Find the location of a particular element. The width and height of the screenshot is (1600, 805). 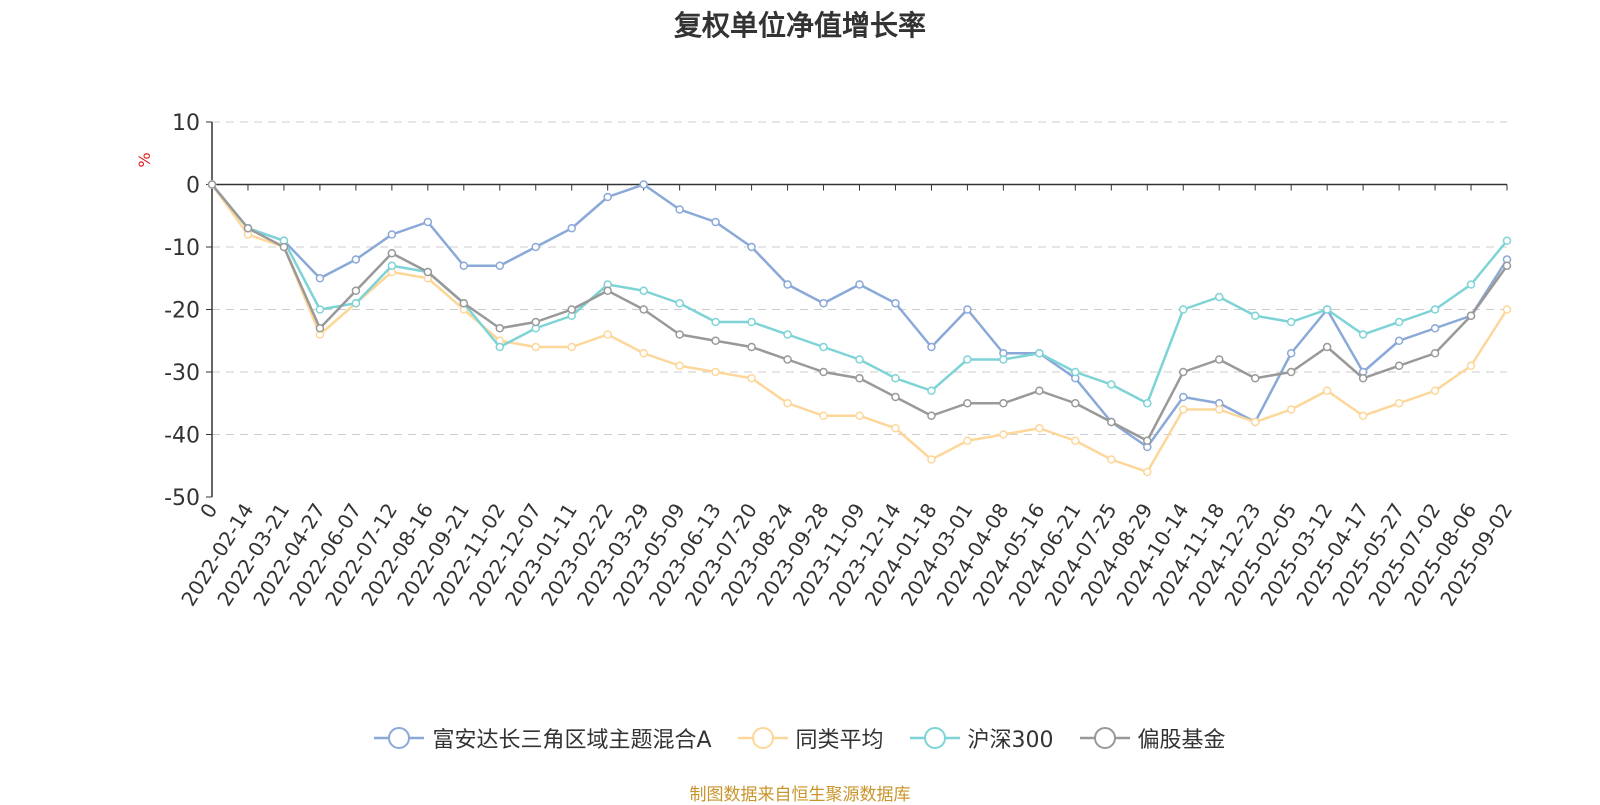

legend-item-2: 沪深300 is located at coordinates (981, 738).